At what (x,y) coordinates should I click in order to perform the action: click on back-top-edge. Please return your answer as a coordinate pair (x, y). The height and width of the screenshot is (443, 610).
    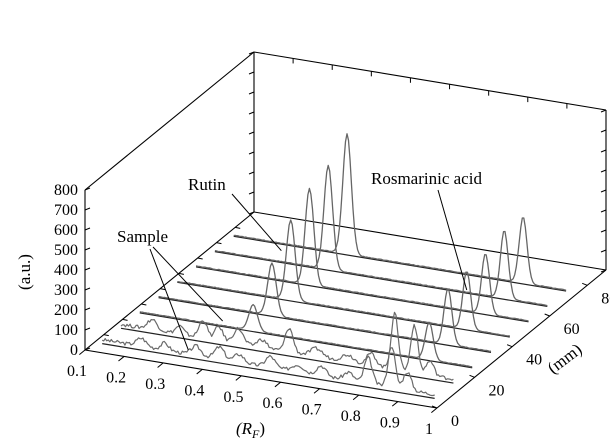
    Looking at the image, I should click on (430, 81).